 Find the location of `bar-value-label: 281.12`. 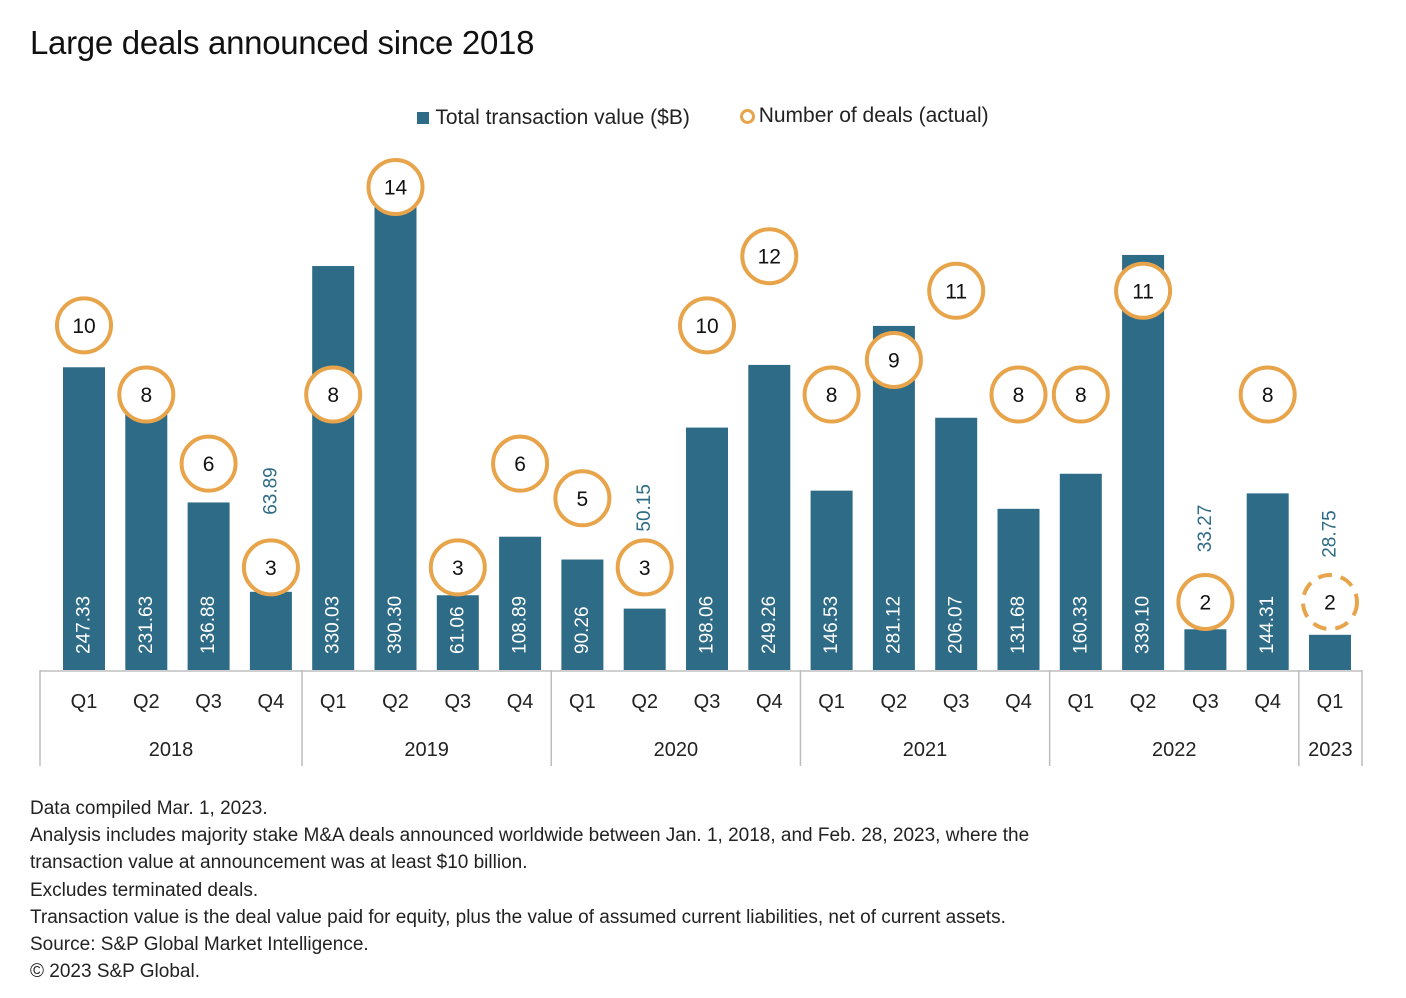

bar-value-label: 281.12 is located at coordinates (893, 625).